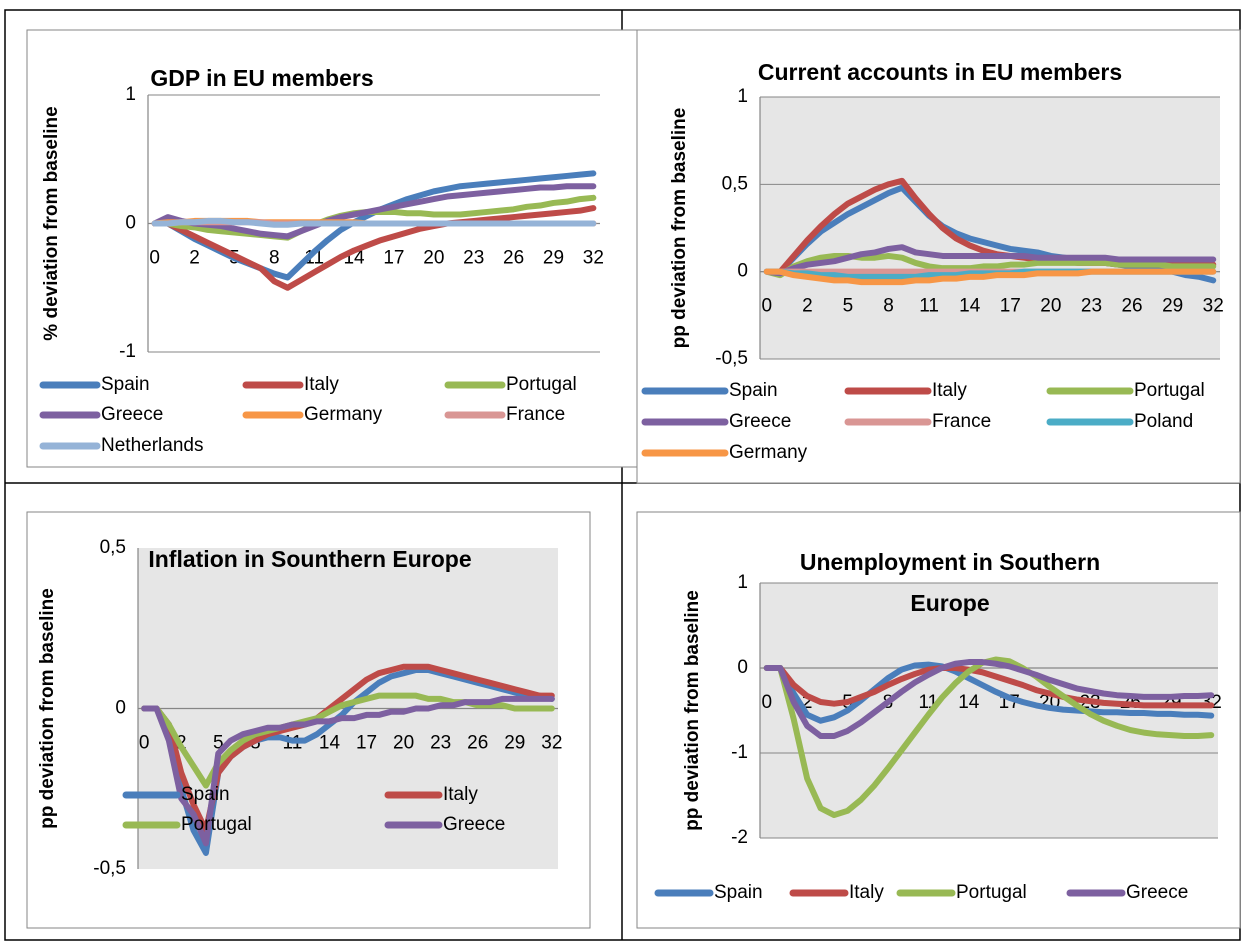 The width and height of the screenshot is (1247, 949). I want to click on chart-title: Unemployment in Southern Europe, so click(950, 582).